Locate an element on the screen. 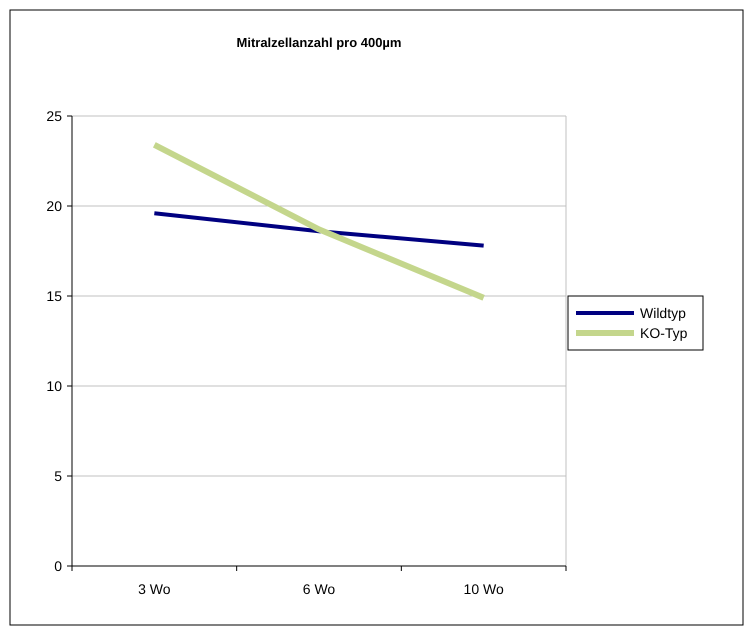 This screenshot has height=635, width=754. legend-label: KO-Typ is located at coordinates (664, 332).